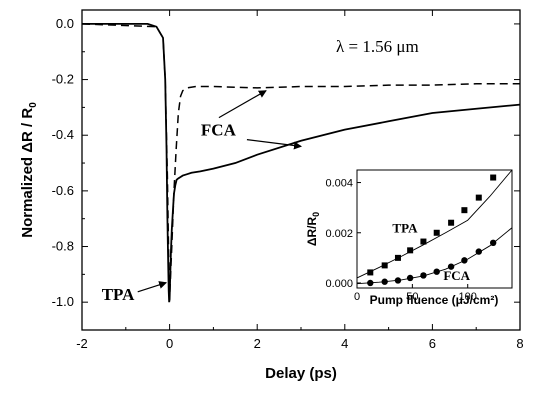 Image resolution: width=550 pixels, height=407 pixels. What do you see at coordinates (432, 343) in the screenshot?
I see `x-tick-label-4: 6` at bounding box center [432, 343].